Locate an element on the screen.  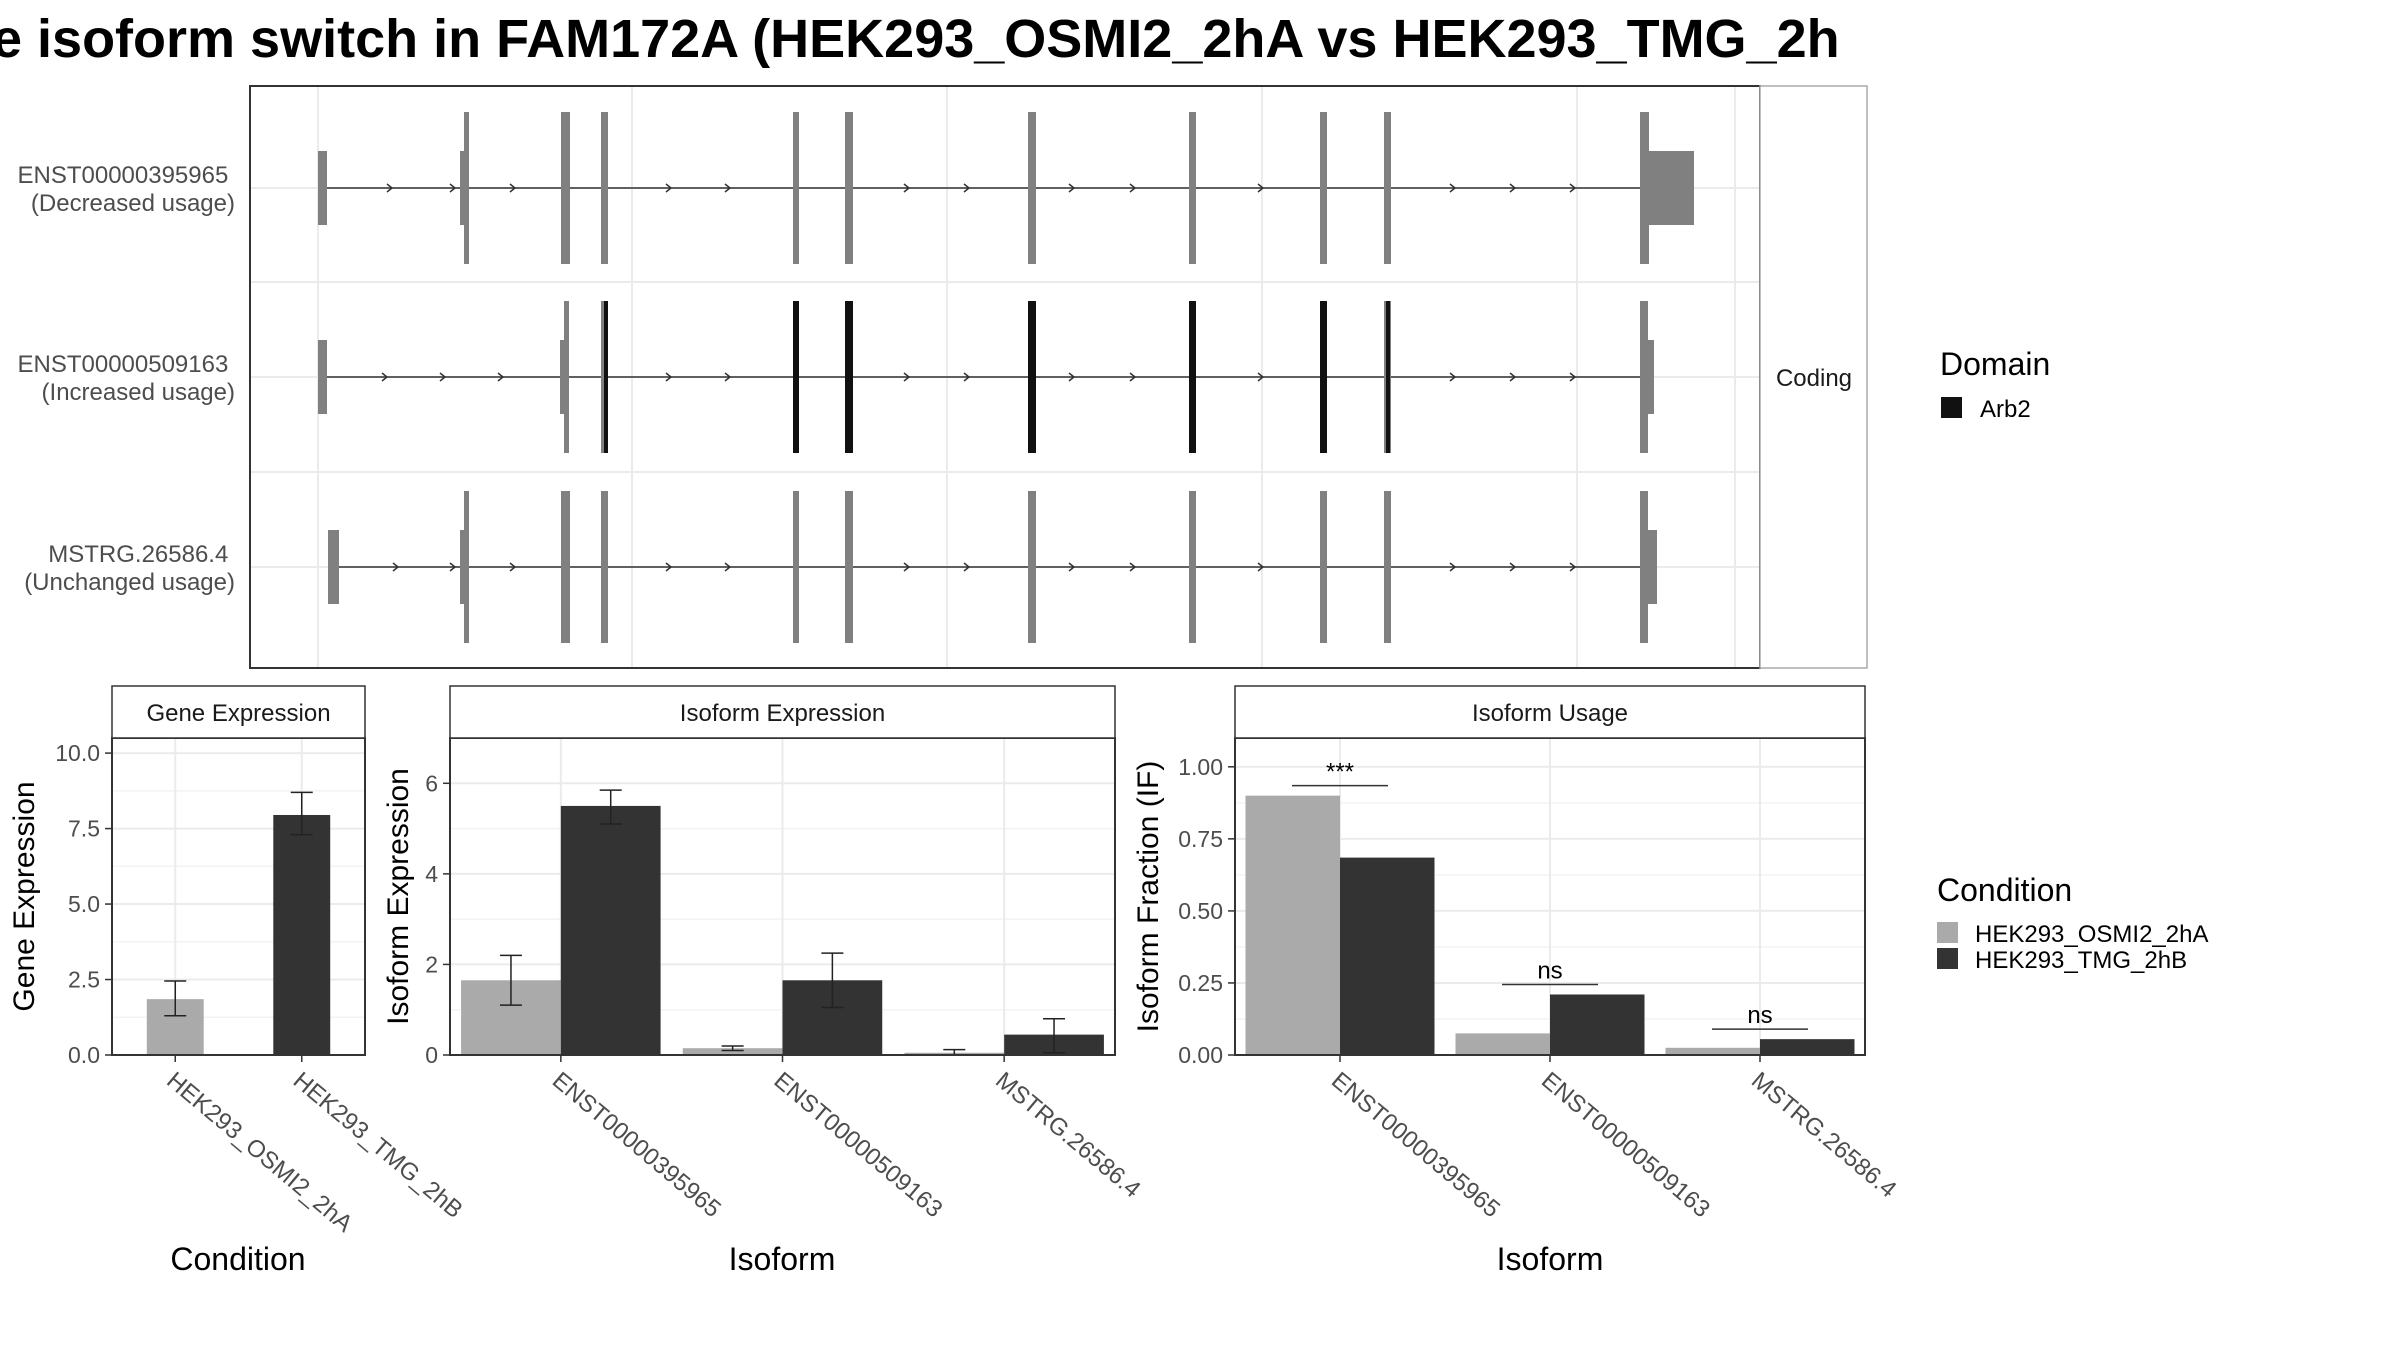
legend-key-cond-a is located at coordinates (1947, 932).